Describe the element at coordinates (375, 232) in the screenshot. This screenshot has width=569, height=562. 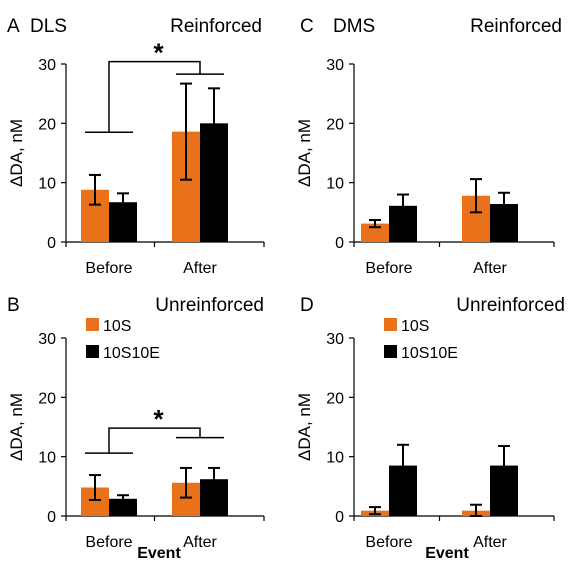
I see `bar-10S-before` at that location.